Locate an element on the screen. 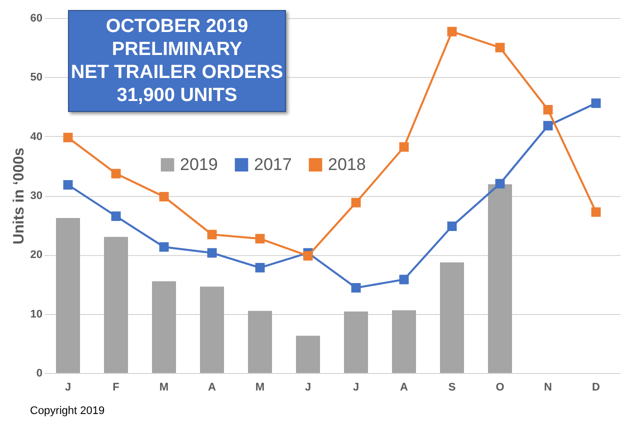  y-tick-label: 50 is located at coordinates (36, 78).